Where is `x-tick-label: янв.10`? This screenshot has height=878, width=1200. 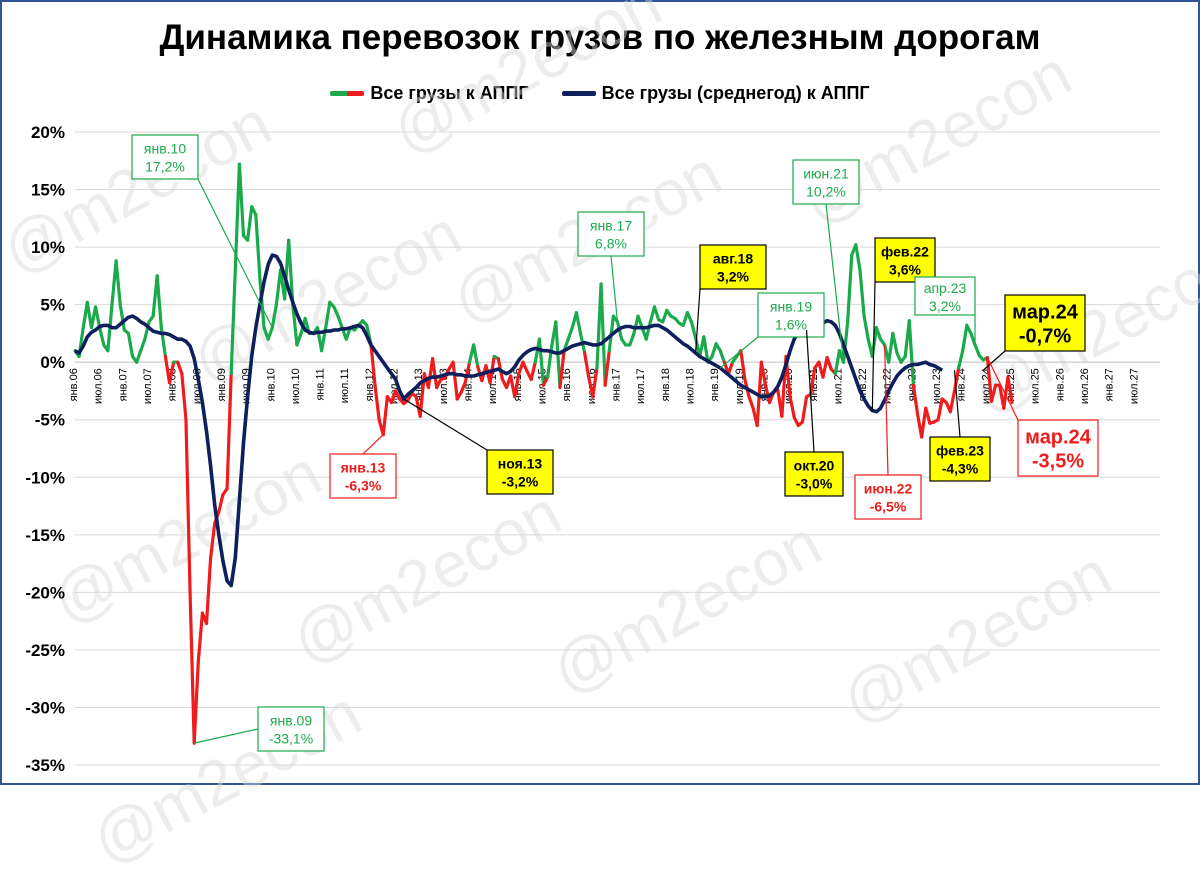 x-tick-label: янв.10 is located at coordinates (271, 384).